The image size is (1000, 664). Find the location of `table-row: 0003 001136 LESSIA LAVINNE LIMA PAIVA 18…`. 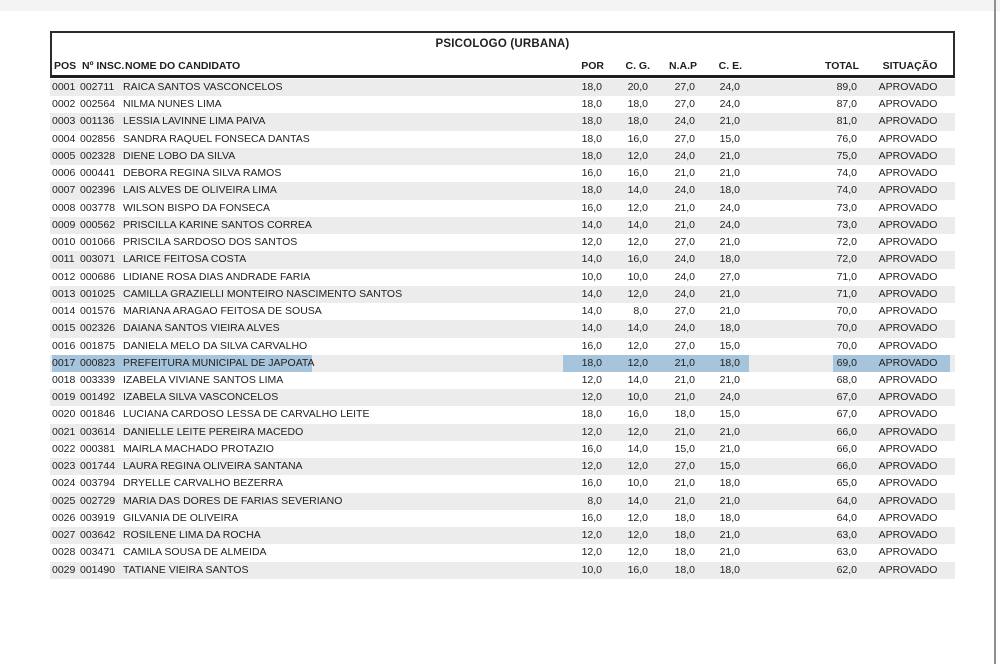

table-row: 0003 001136 LESSIA LAVINNE LIMA PAIVA 18… is located at coordinates (502, 122).